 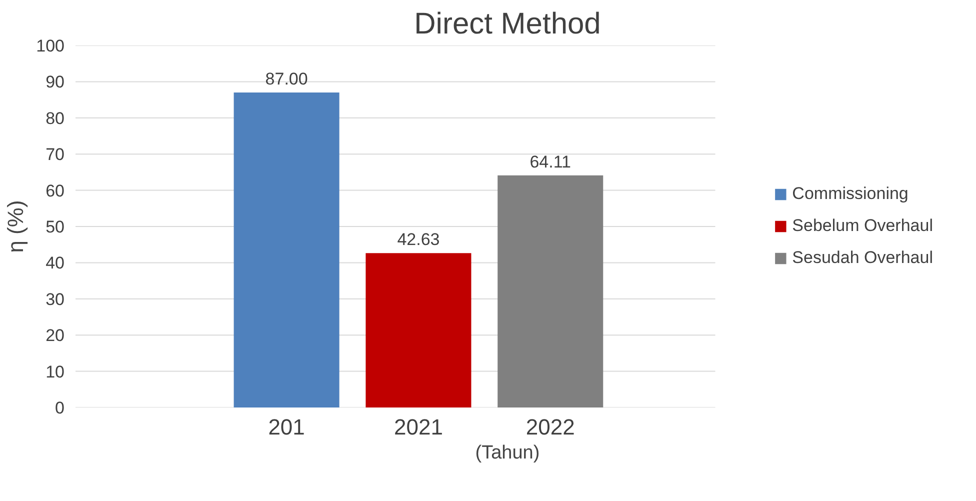 I want to click on x-axis-title: (Tahun), so click(x=507, y=453).